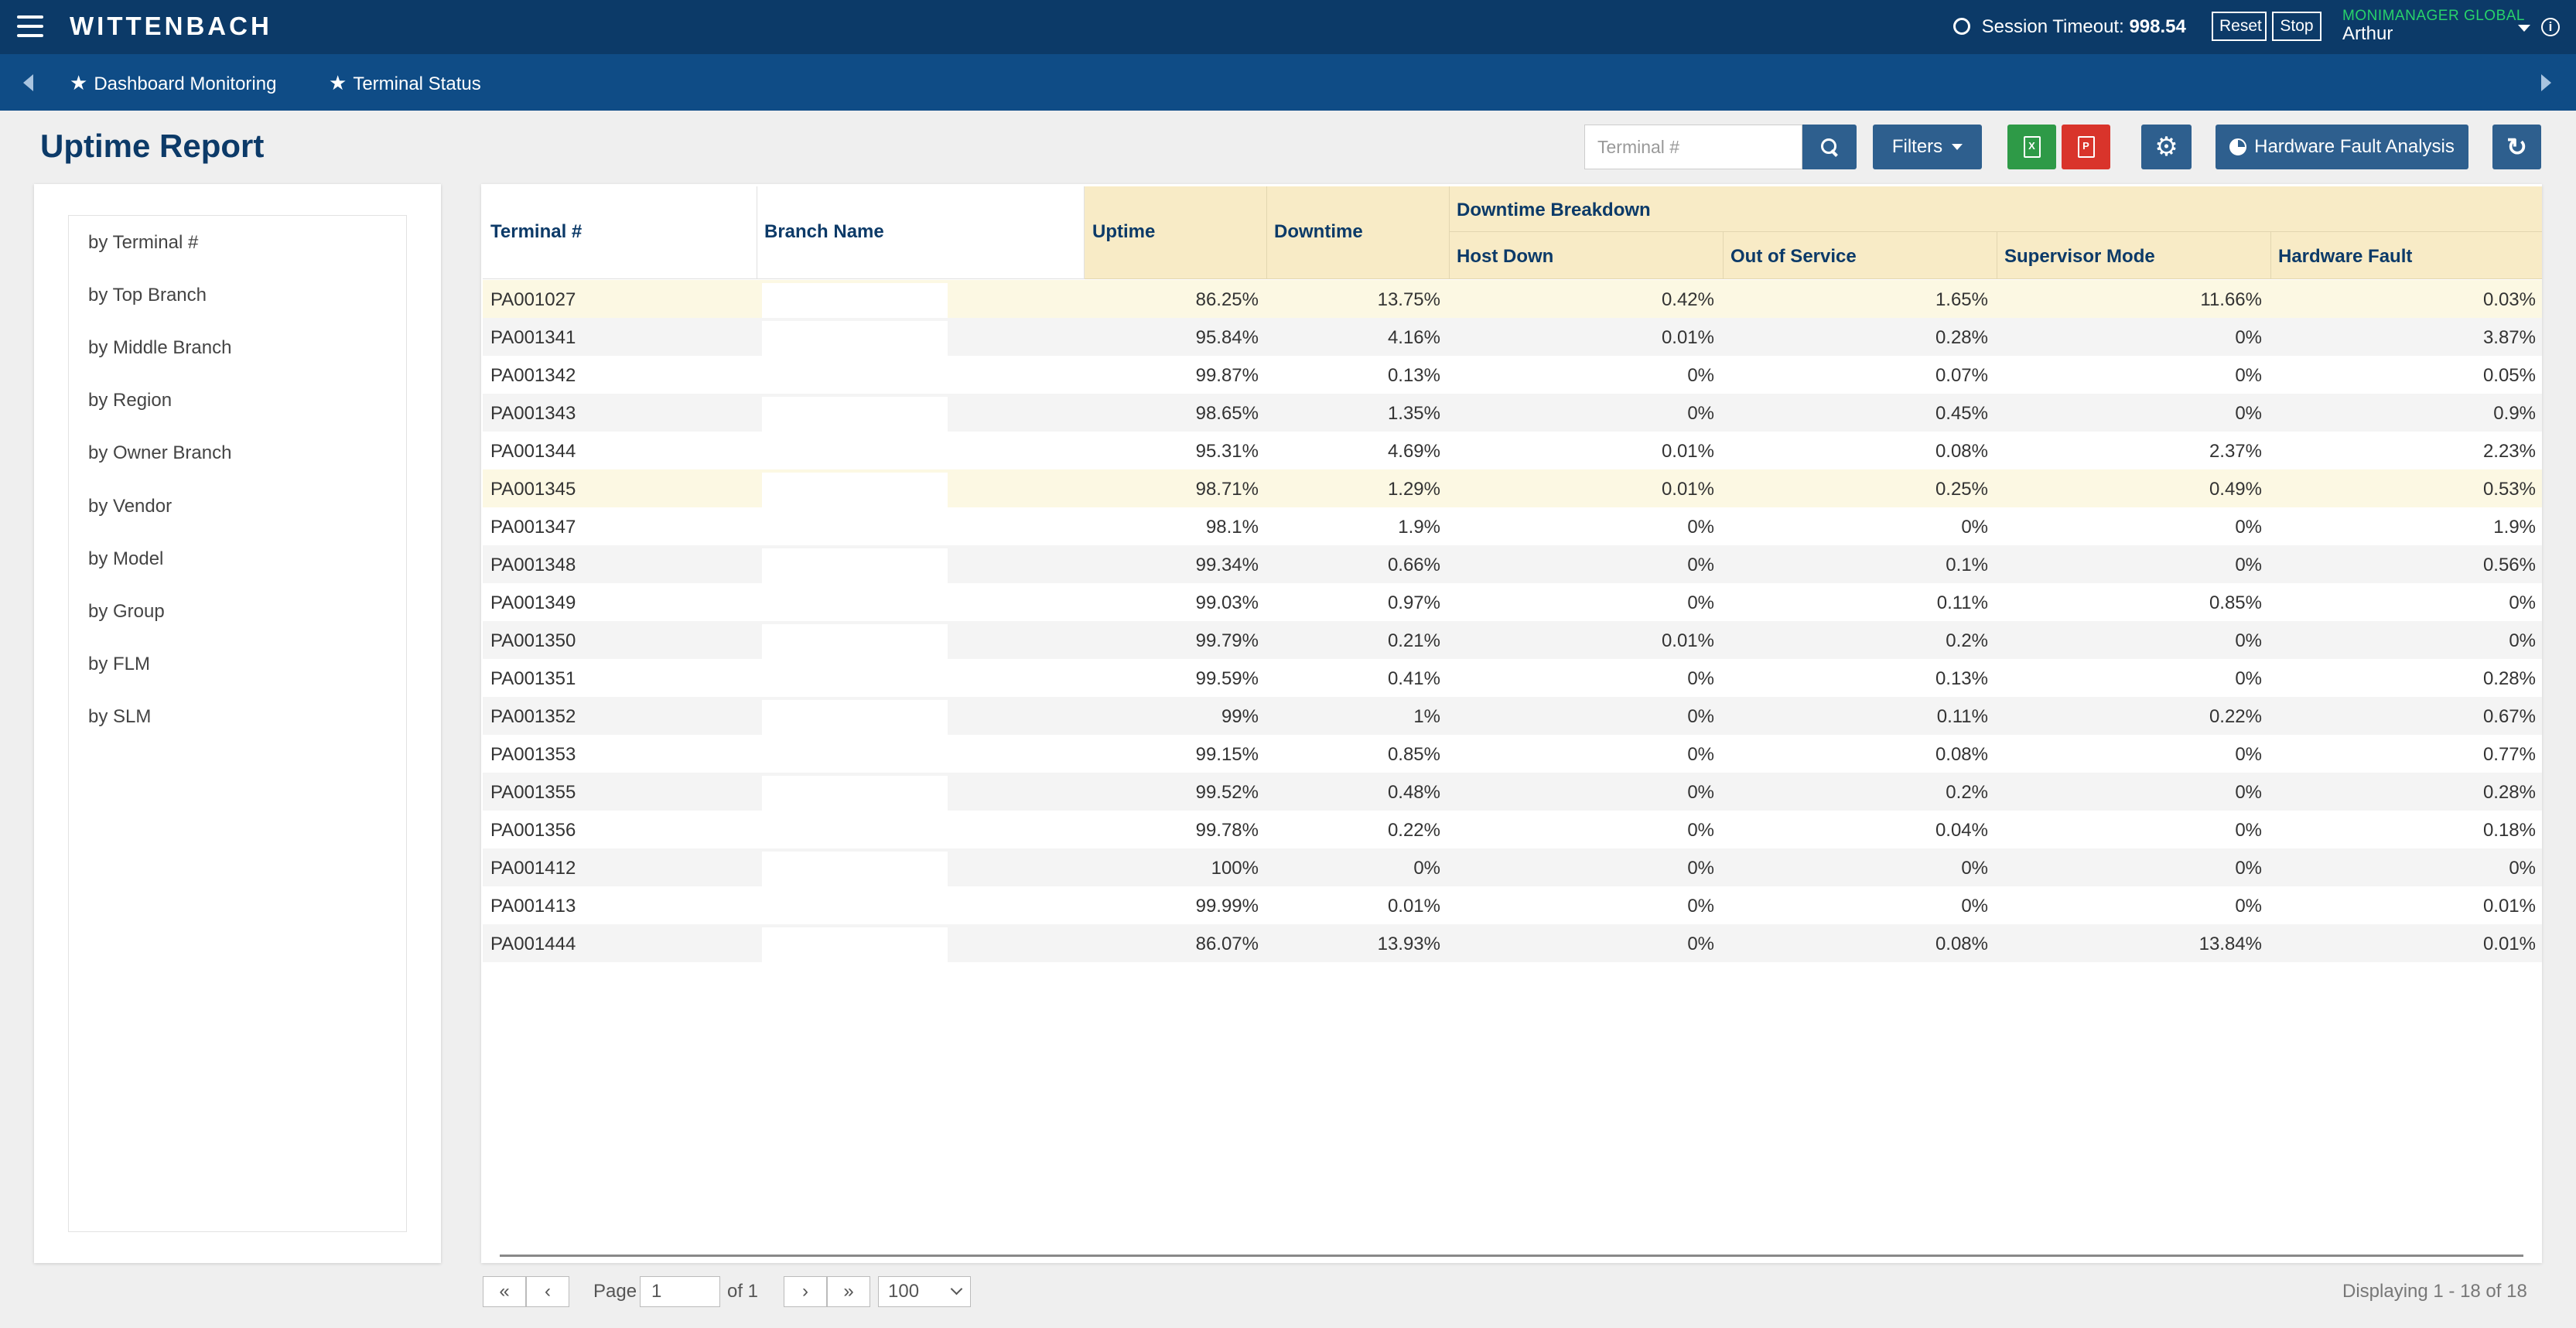  Describe the element at coordinates (848, 1291) in the screenshot. I see `last-page-button: »` at that location.